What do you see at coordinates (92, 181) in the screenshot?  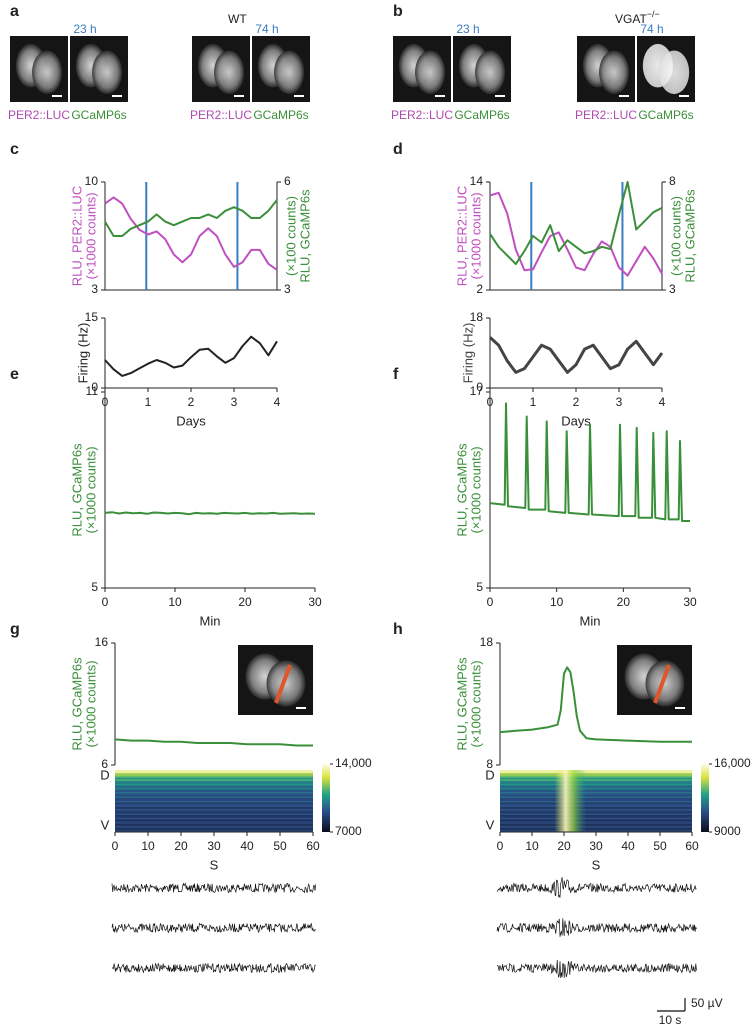 I see `y-tick-label: 10` at bounding box center [92, 181].